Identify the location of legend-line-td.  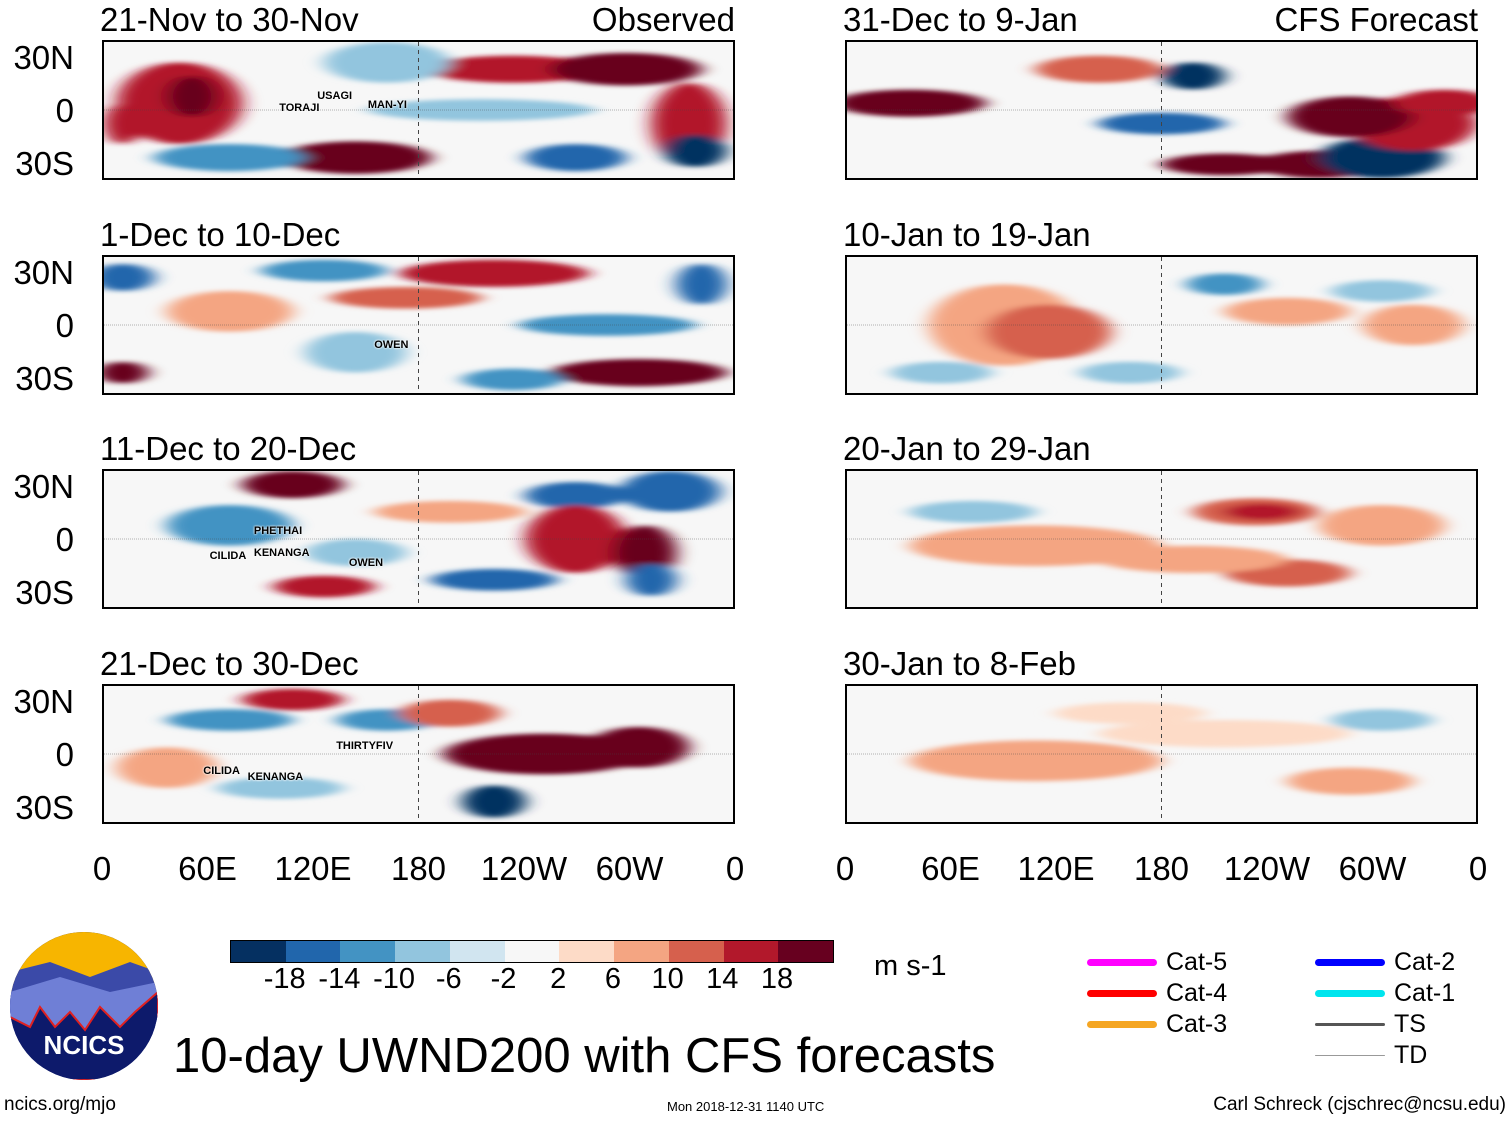
(1350, 1055).